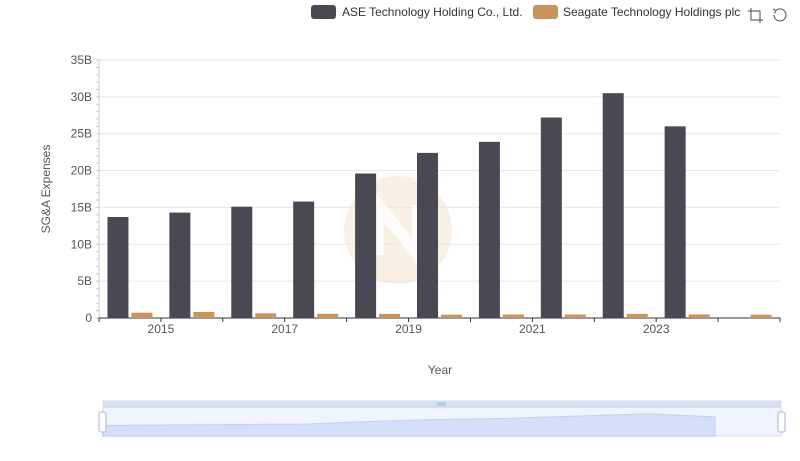 This screenshot has width=800, height=461. I want to click on y-tick-label: 10B, so click(81, 244).